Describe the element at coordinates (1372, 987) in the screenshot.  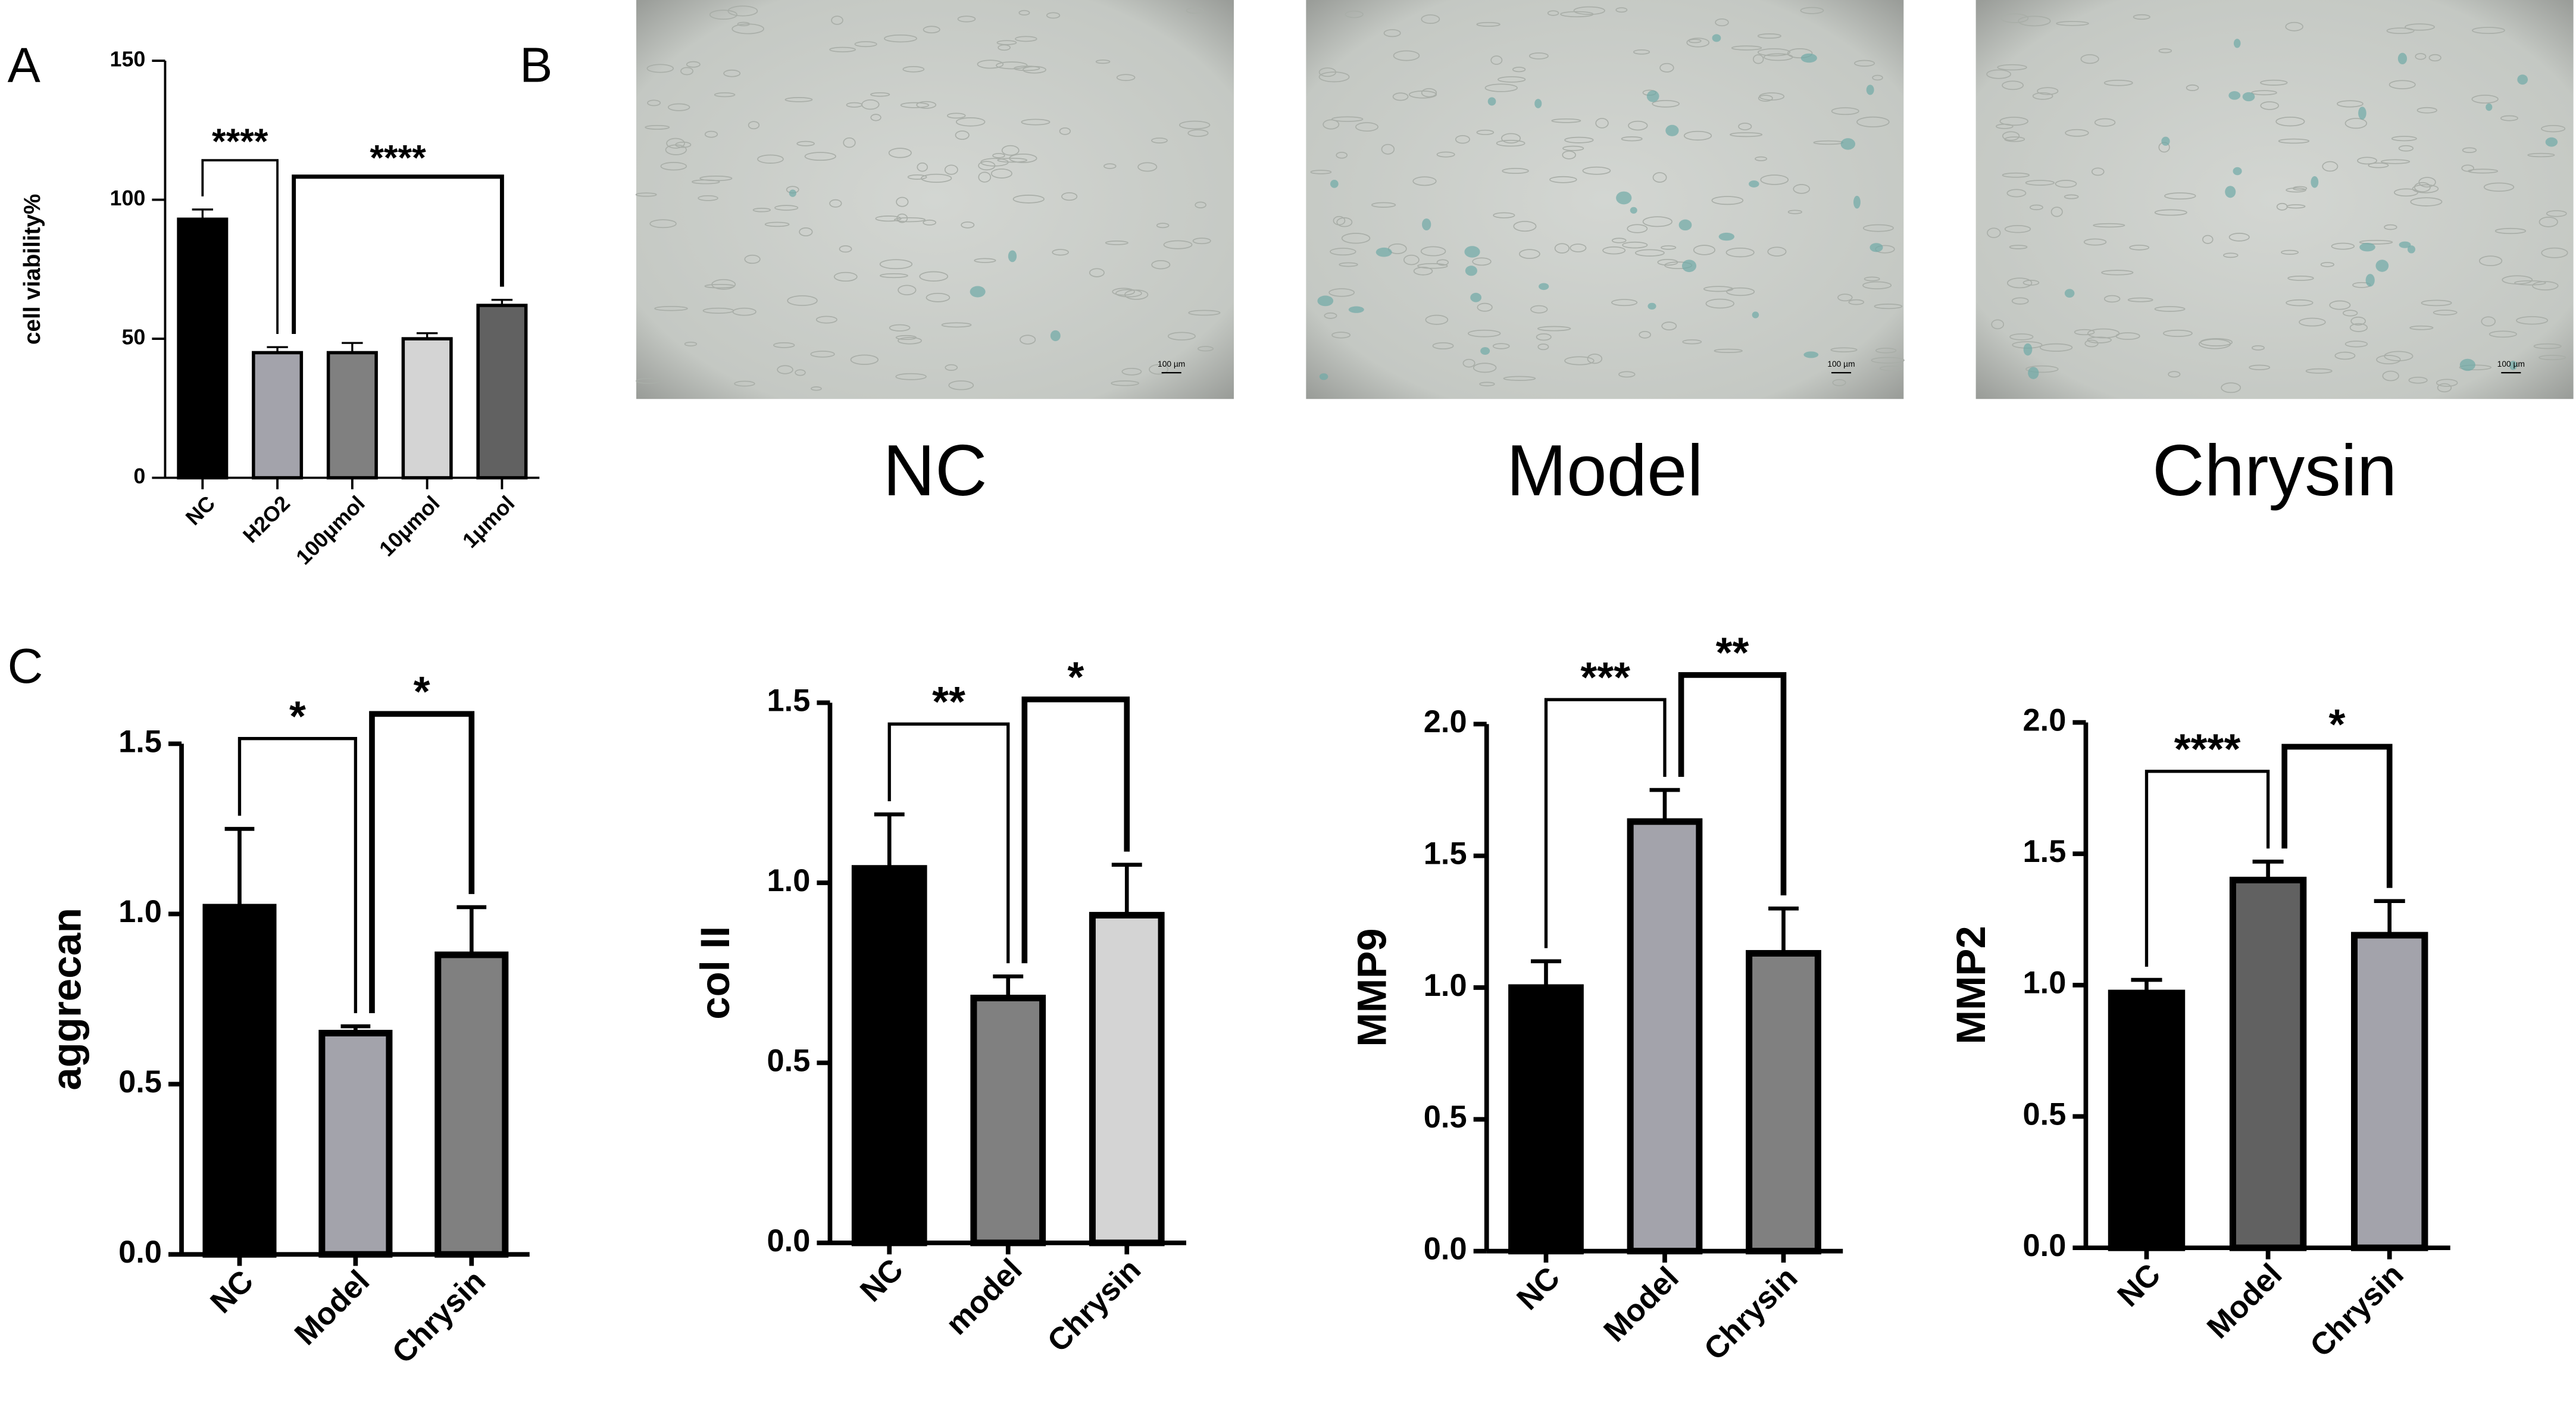
I see `y-axis-label: MMP9` at that location.